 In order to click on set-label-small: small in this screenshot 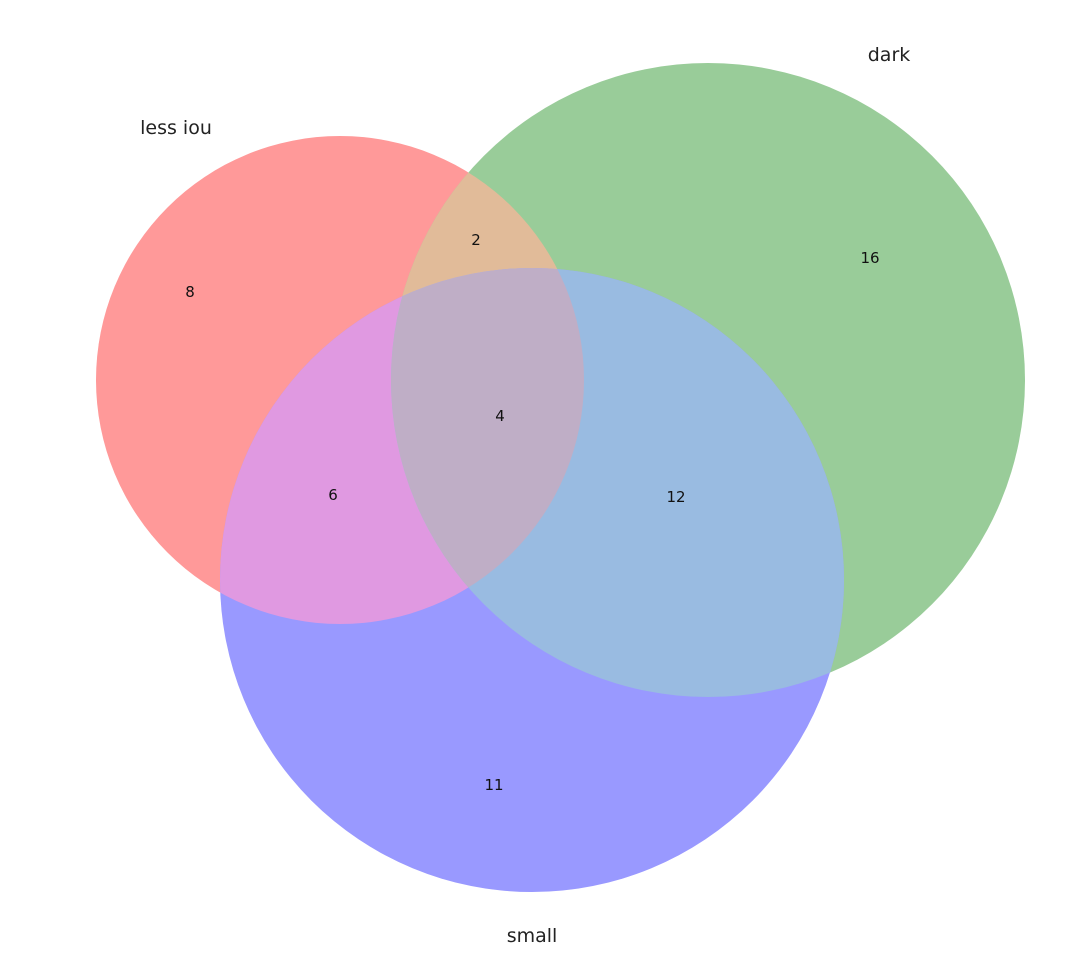, I will do `click(532, 936)`.